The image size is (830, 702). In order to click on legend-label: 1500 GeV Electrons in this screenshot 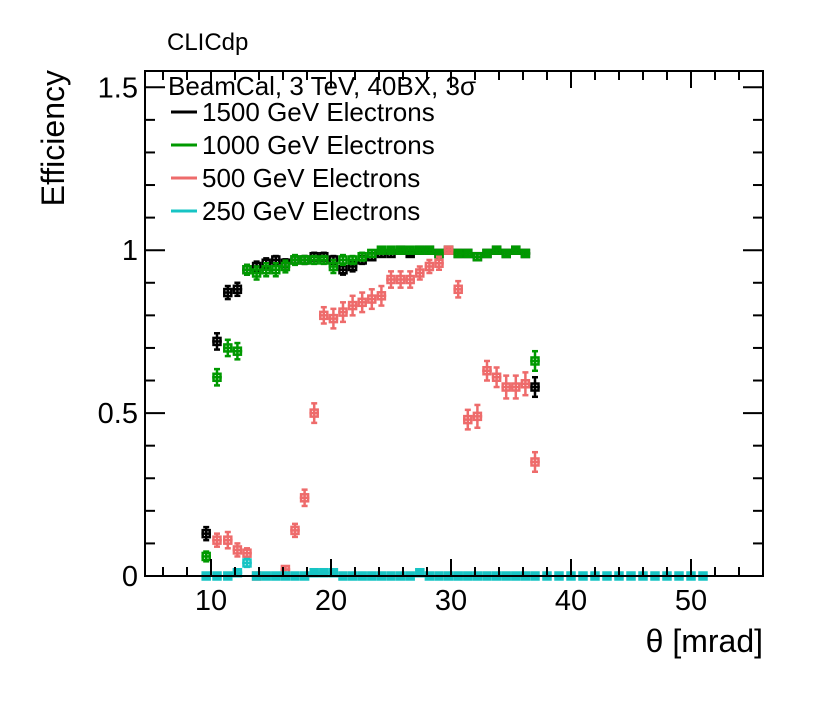, I will do `click(318, 112)`.